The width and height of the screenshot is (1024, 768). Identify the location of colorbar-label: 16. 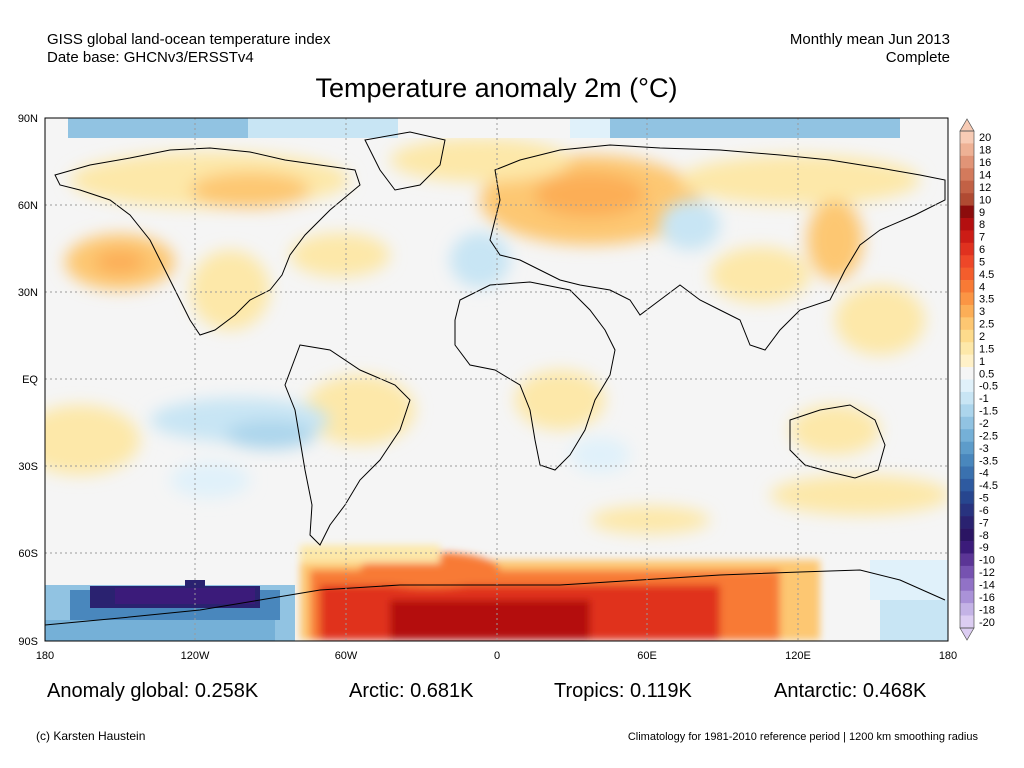
(985, 163).